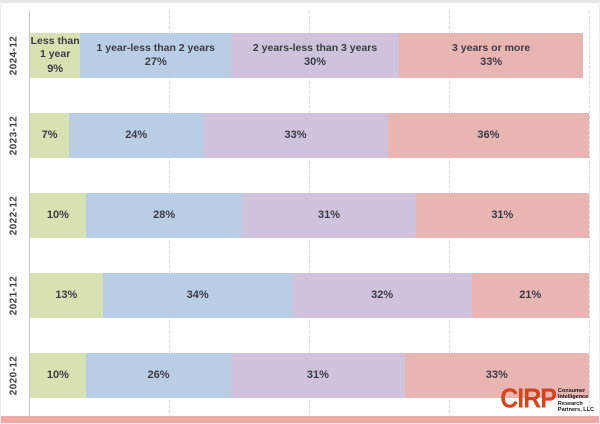 The width and height of the screenshot is (600, 424). Describe the element at coordinates (315, 47) in the screenshot. I see `segment-series-name: 2 years-less than 3 years` at that location.